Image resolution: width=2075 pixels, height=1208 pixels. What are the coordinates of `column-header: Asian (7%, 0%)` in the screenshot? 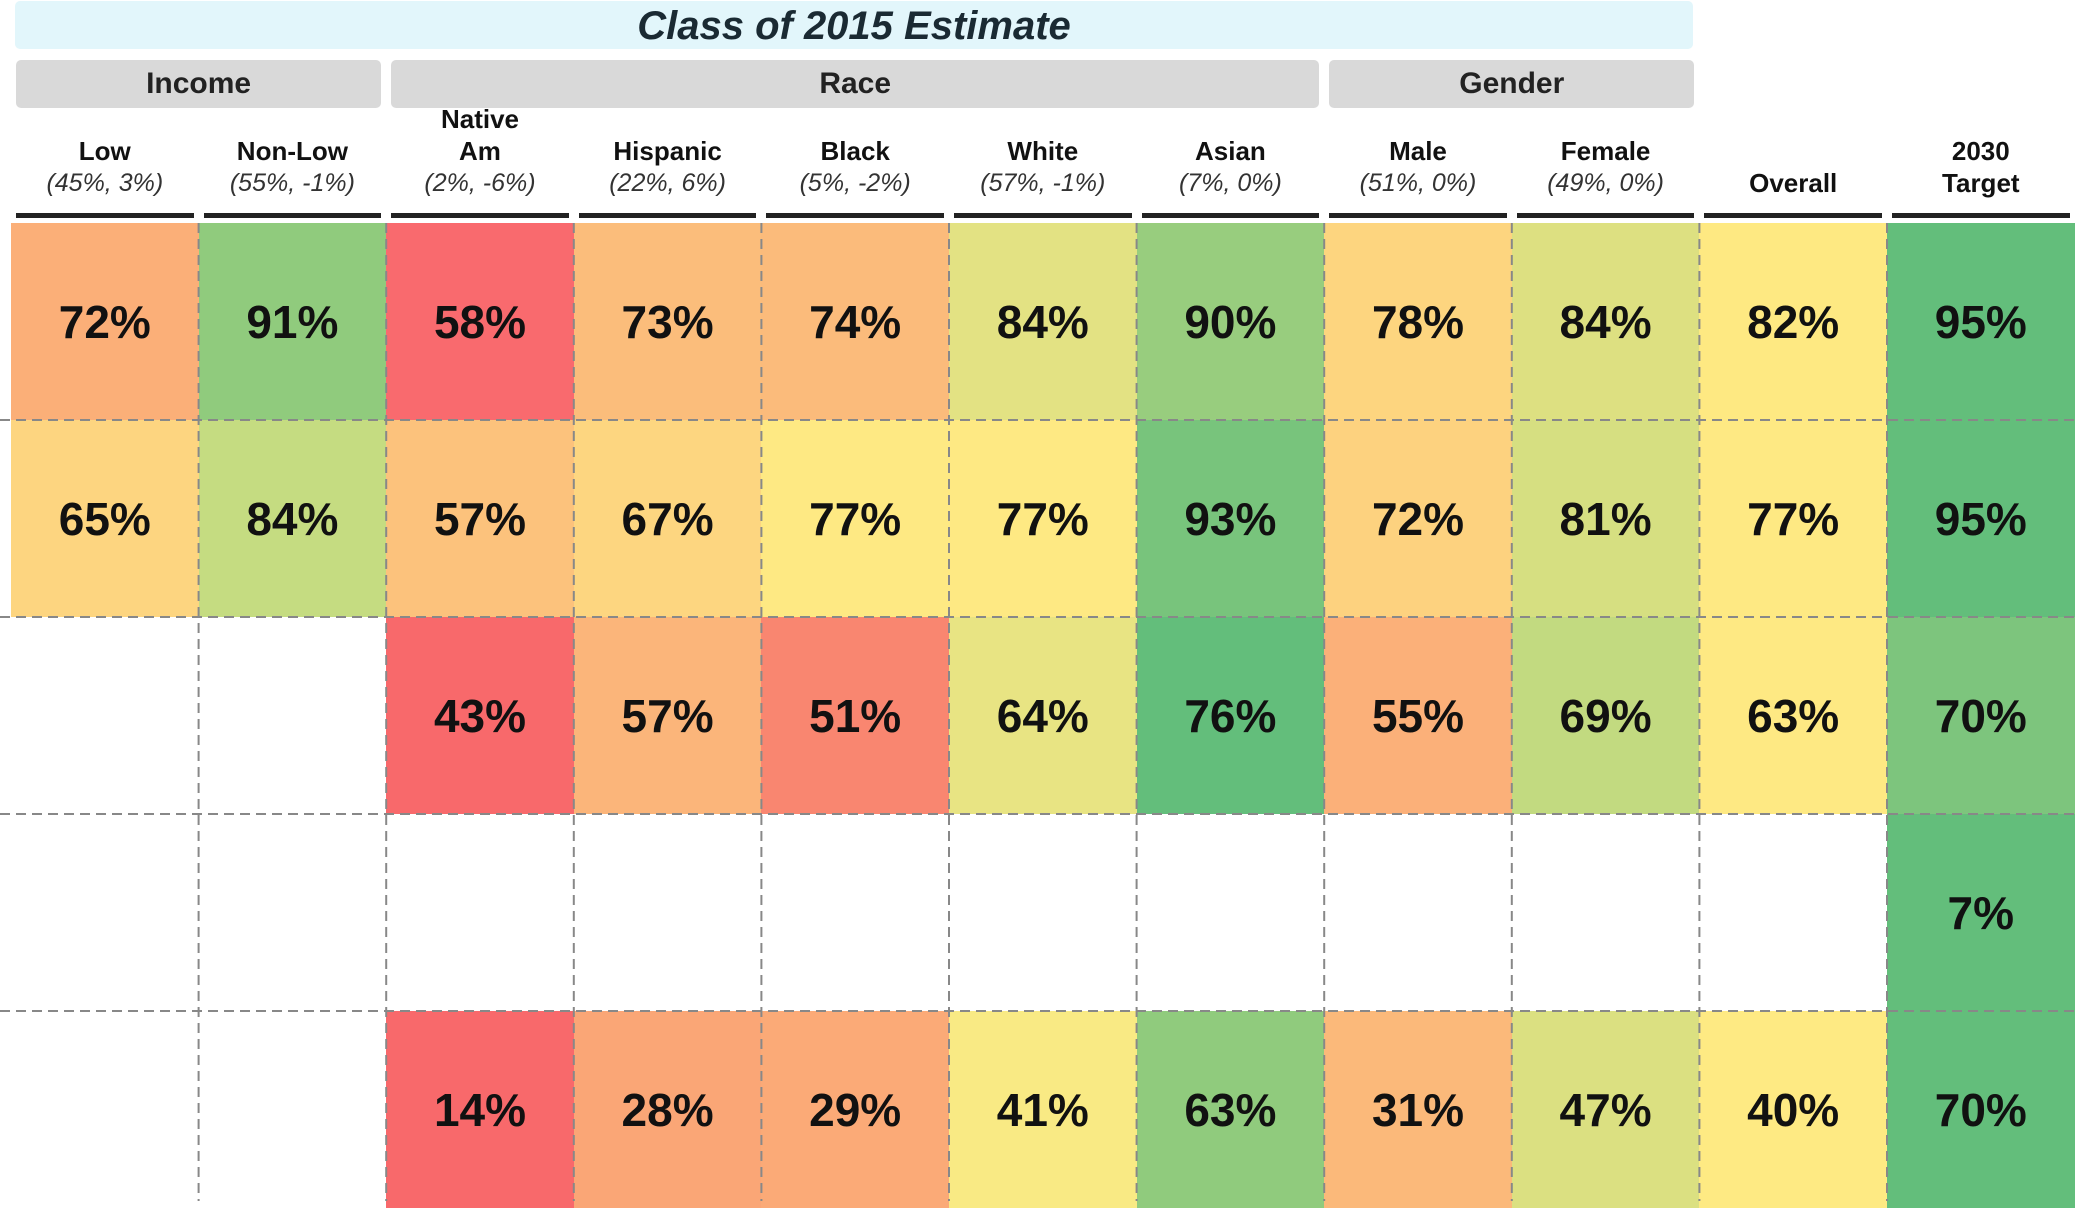 It's located at (1230, 169).